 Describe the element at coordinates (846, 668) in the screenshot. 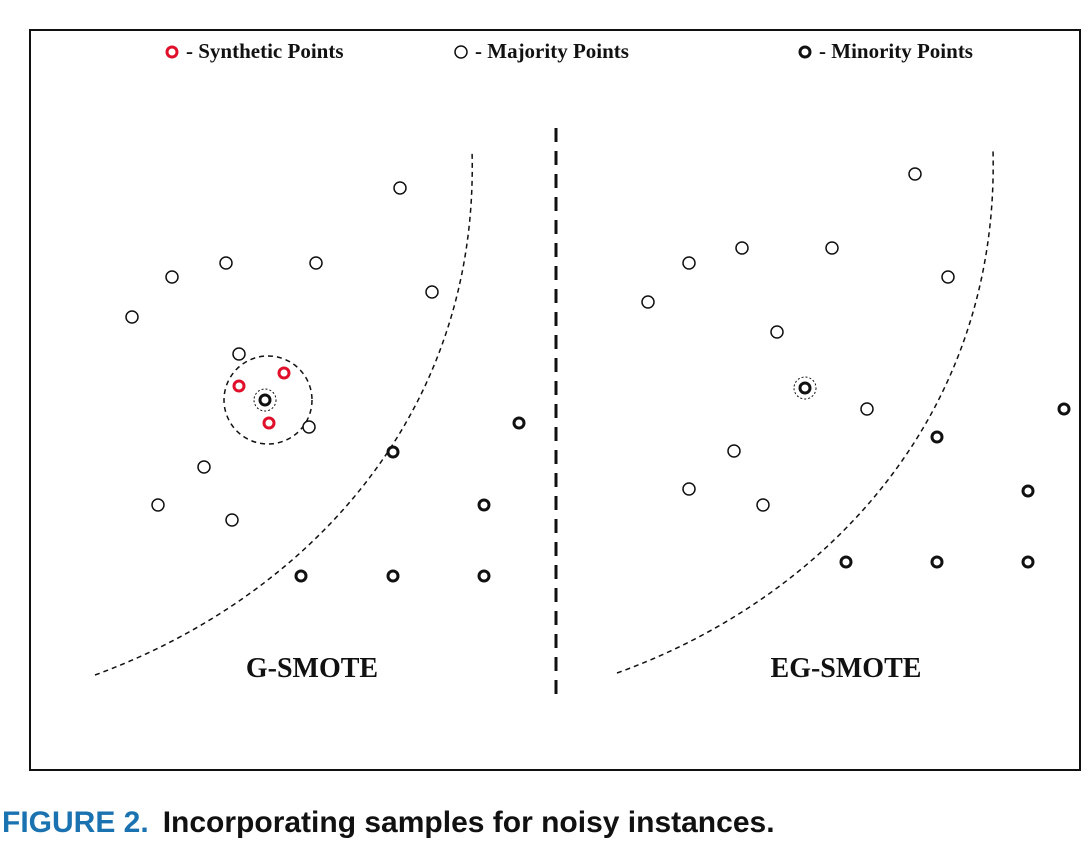

I see `panel-title-eg-smote: EG-SMOTE` at that location.